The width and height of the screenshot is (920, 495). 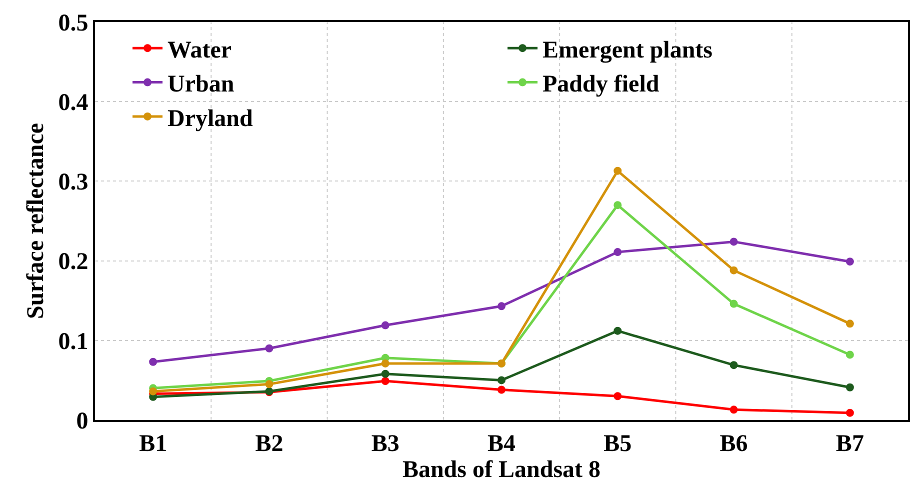 What do you see at coordinates (201, 85) in the screenshot?
I see `legend-label: Urban` at bounding box center [201, 85].